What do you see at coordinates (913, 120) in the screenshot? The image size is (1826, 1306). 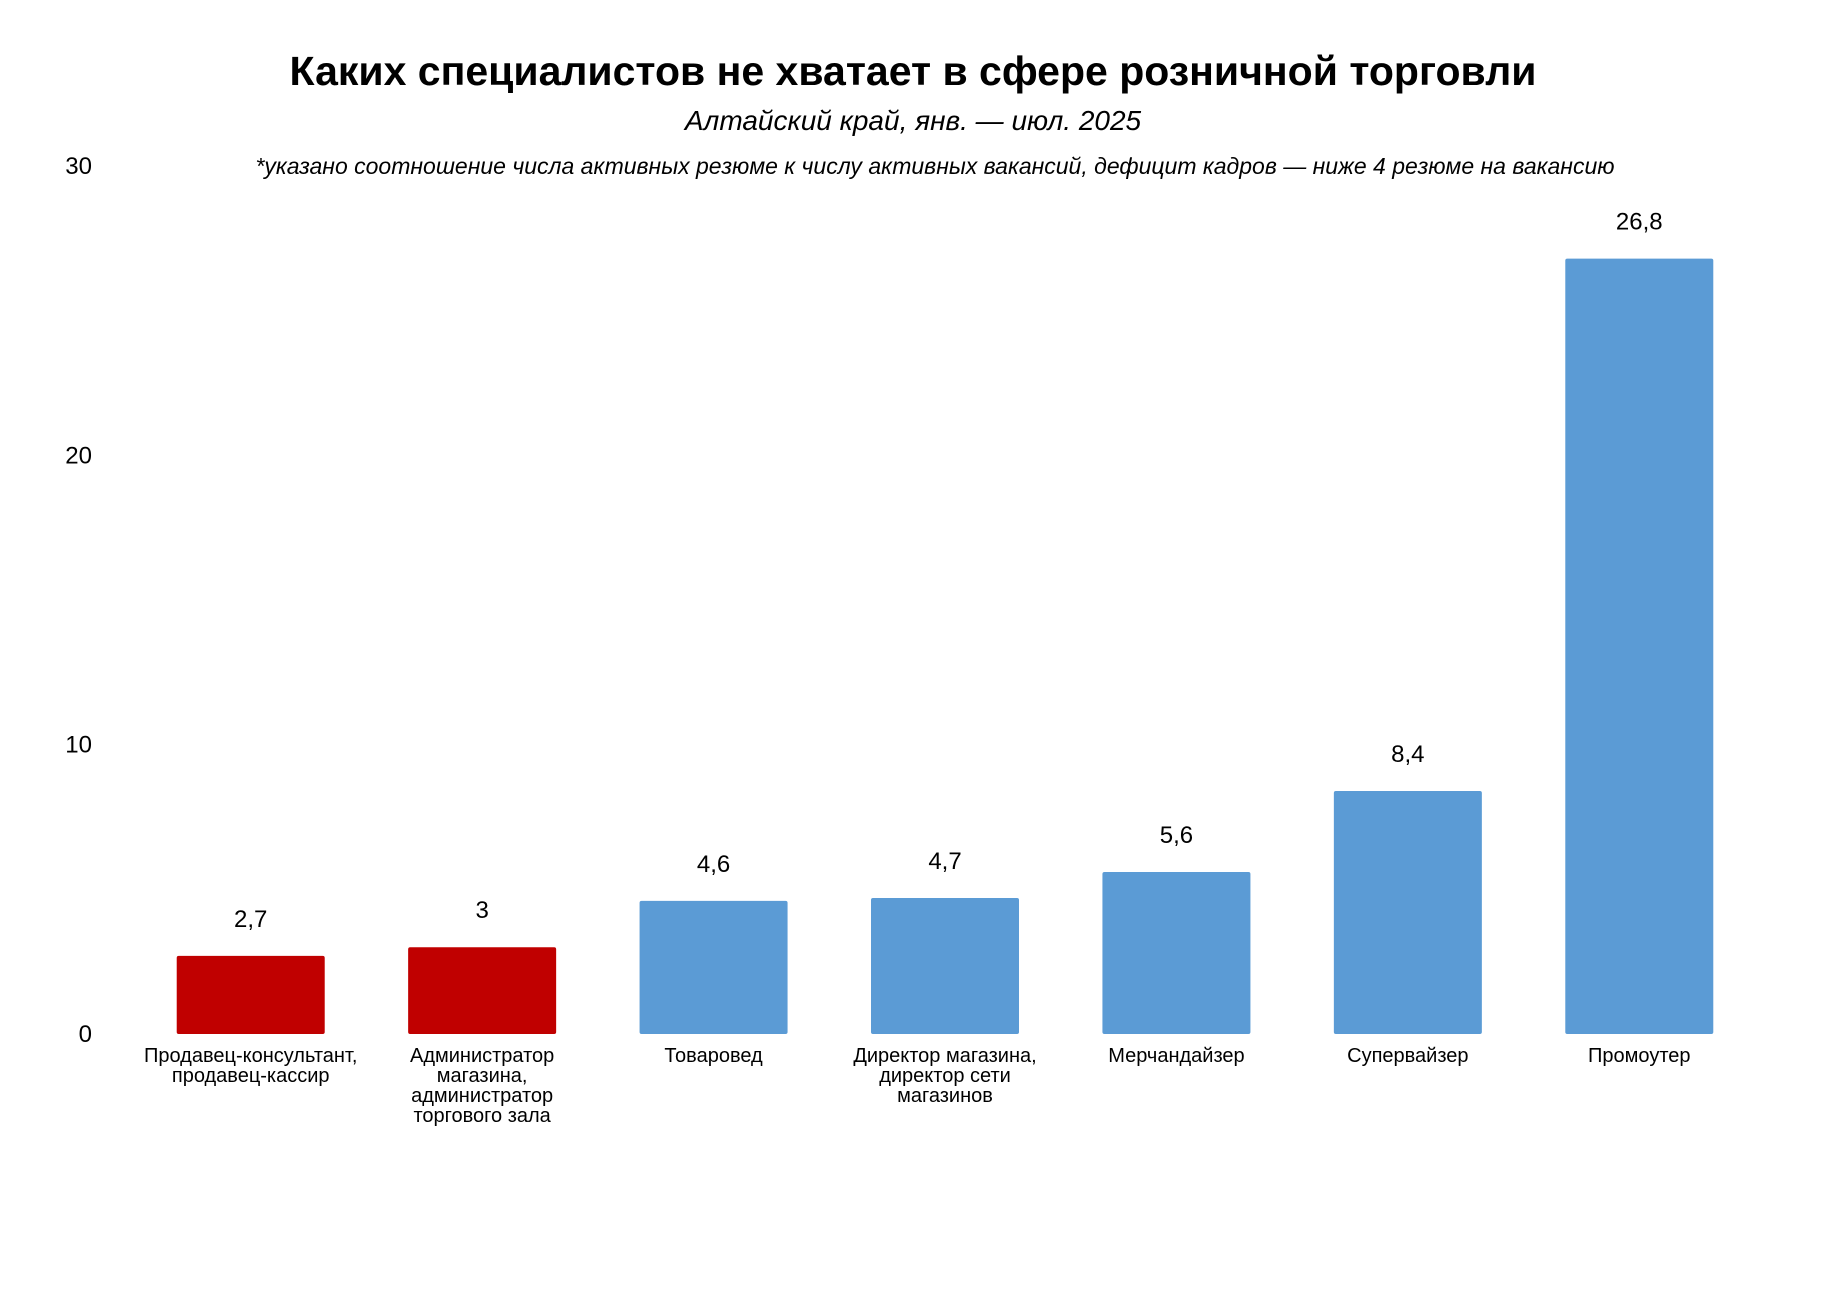 I see `chart-subtitle: Алтайский край, янв. — июл. 2025` at bounding box center [913, 120].